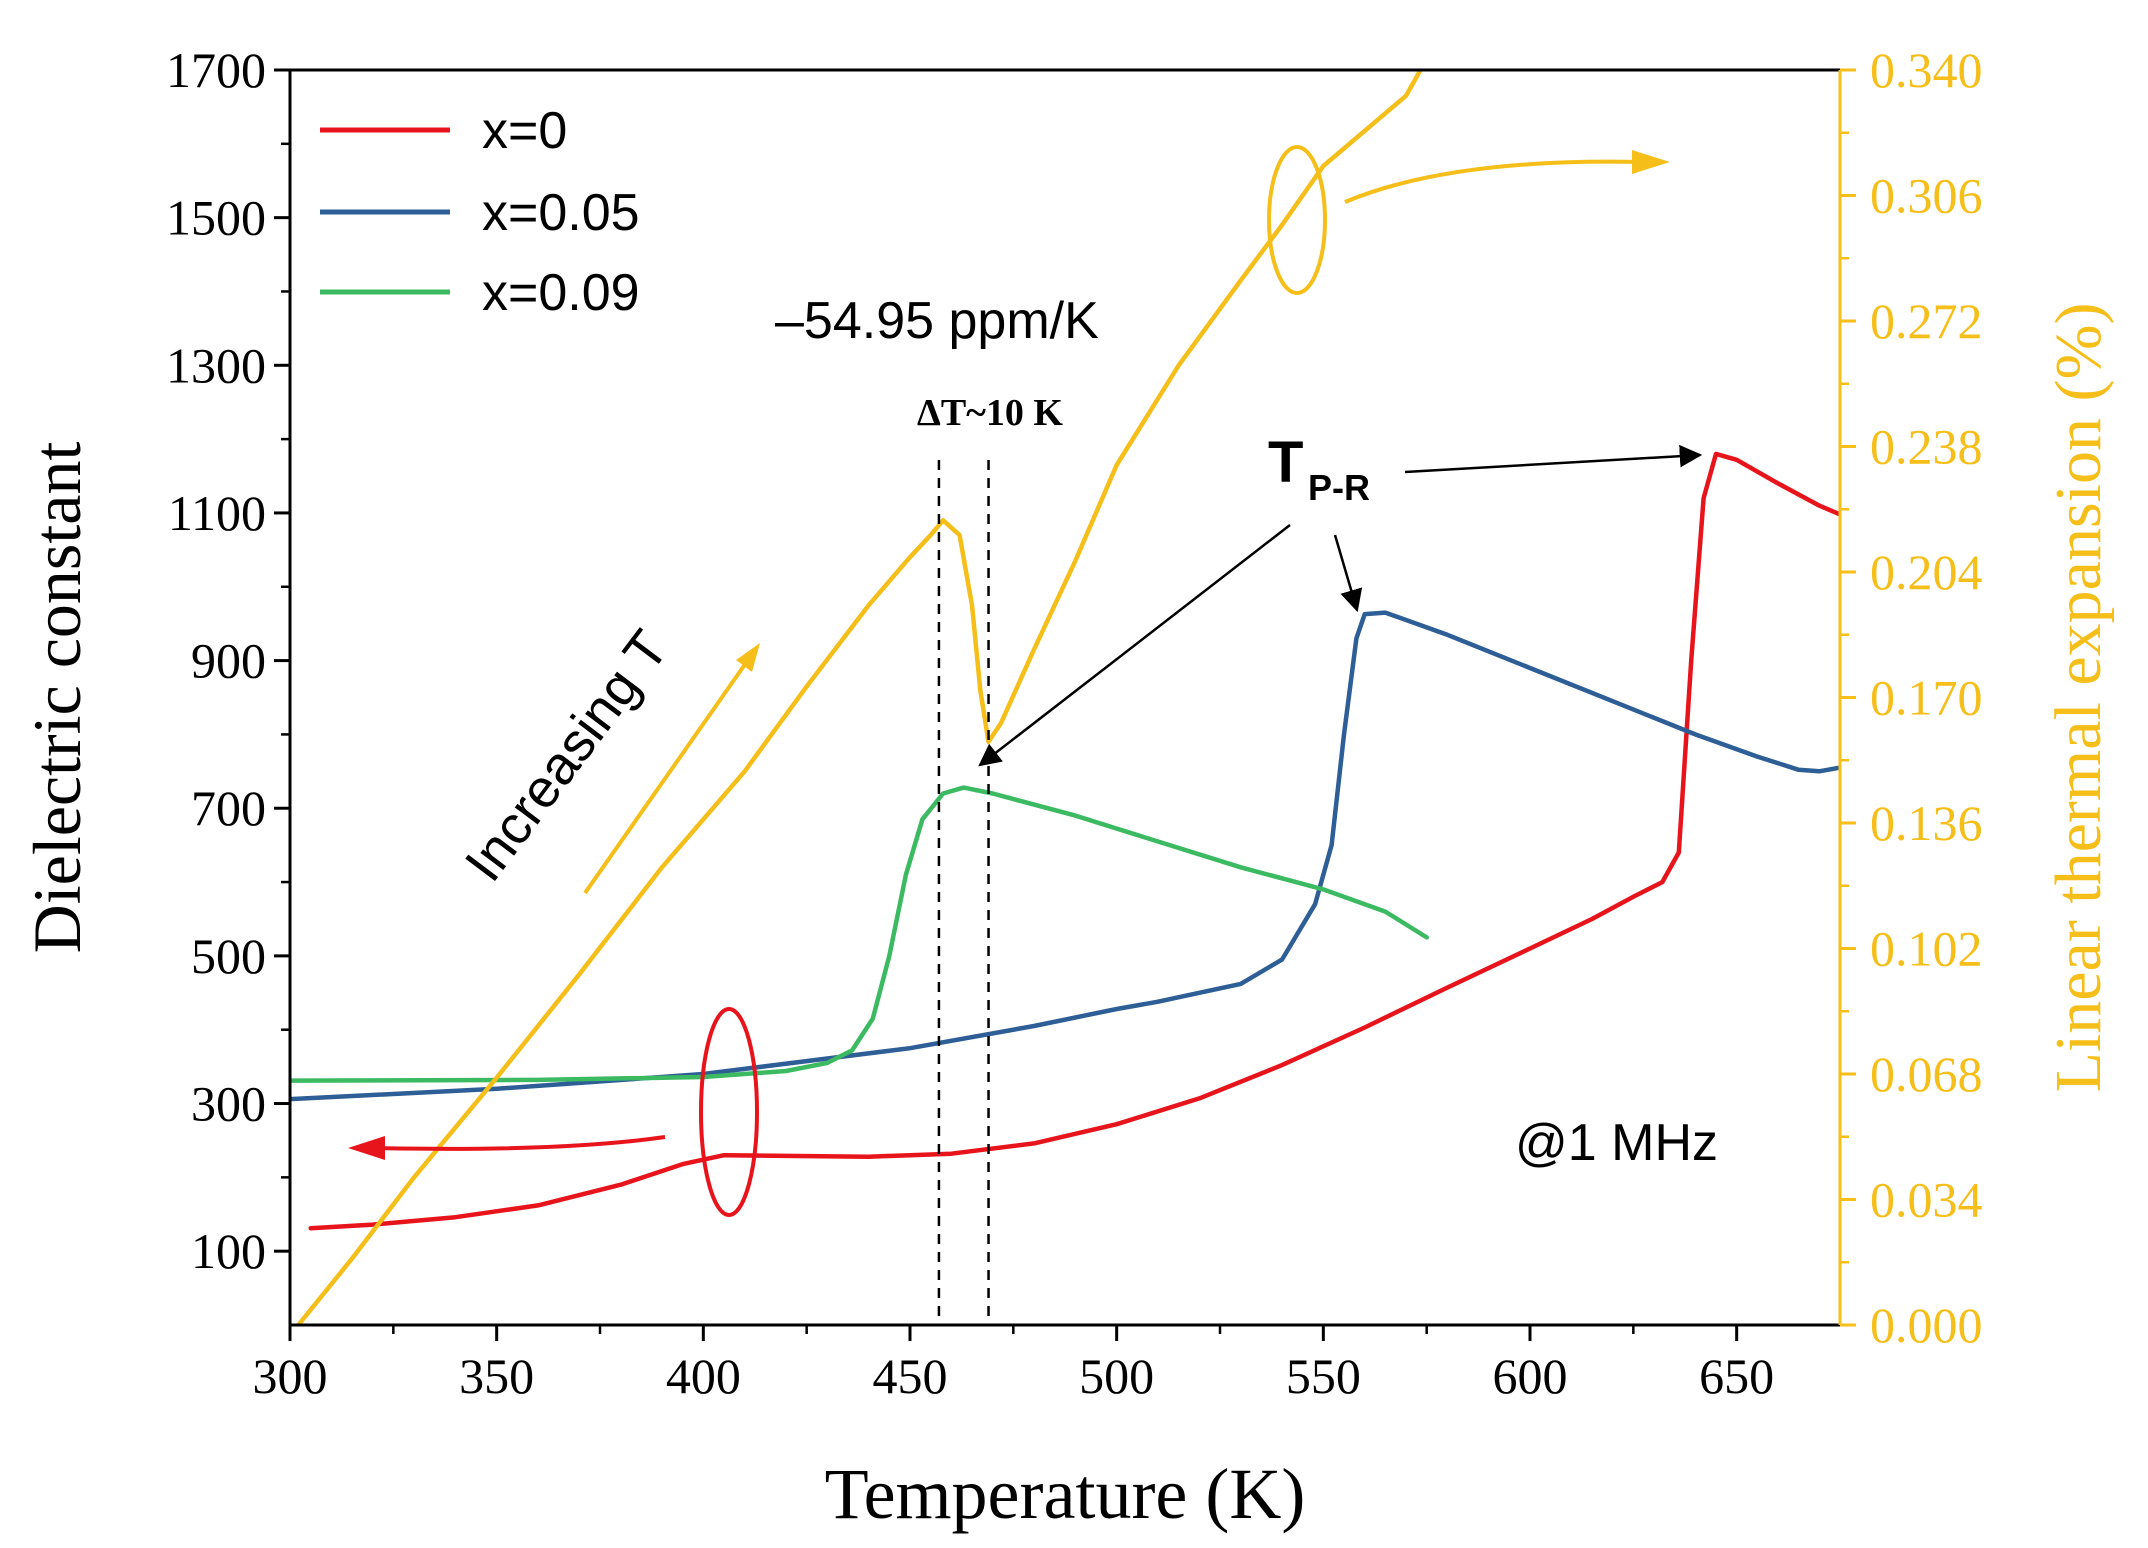  I want to click on y-left-tick-label: 300, so click(228, 1104).